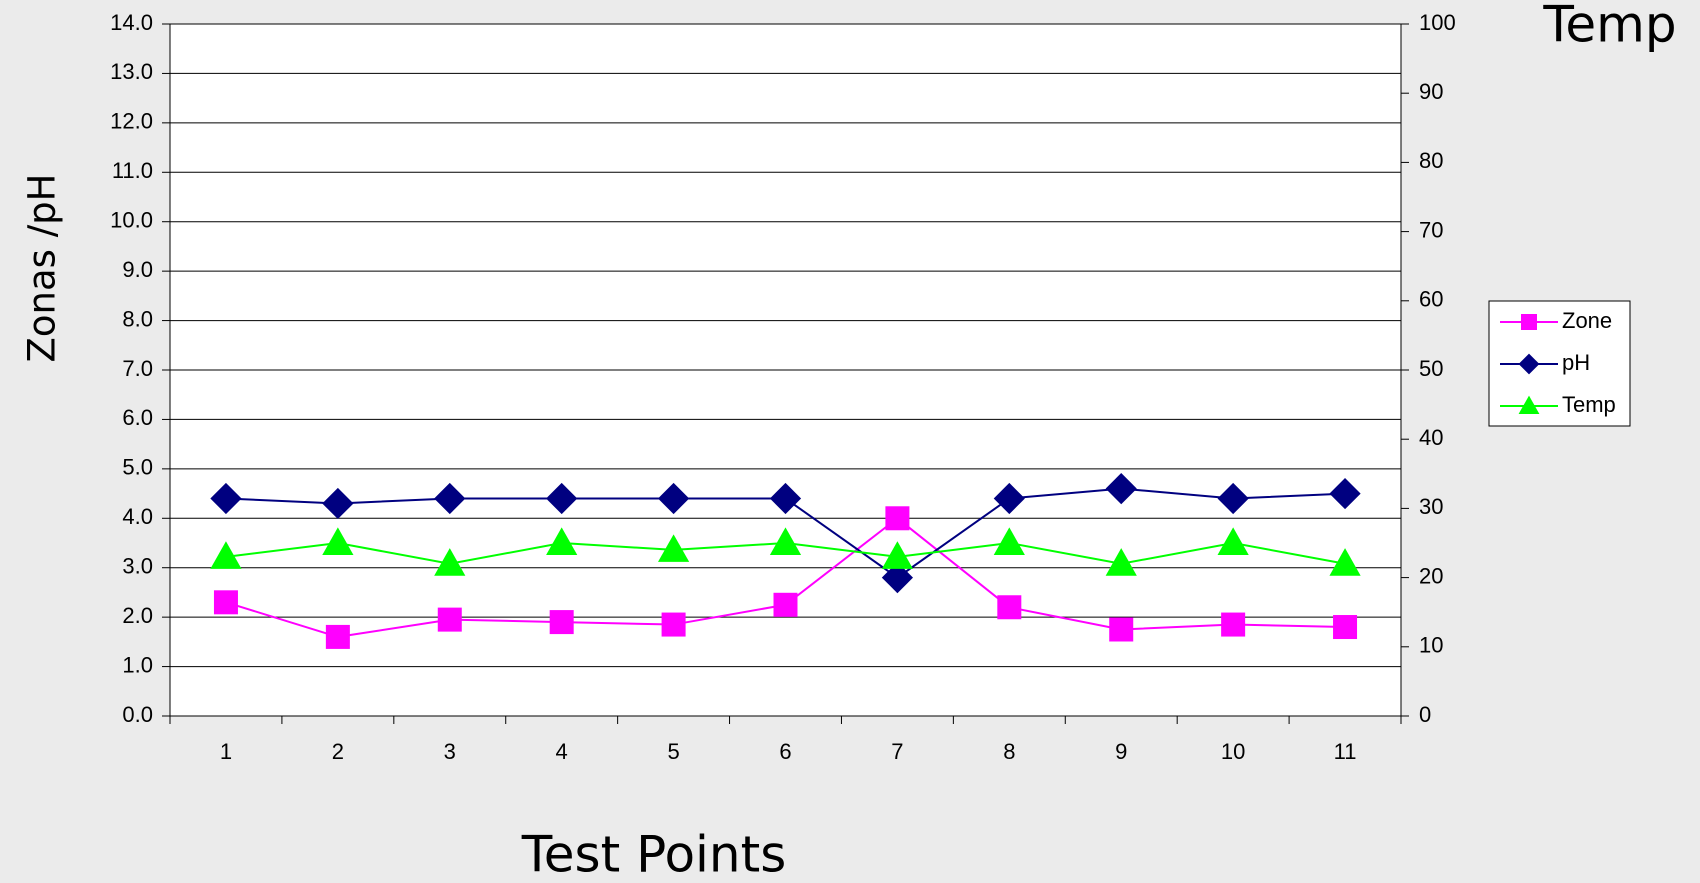 The height and width of the screenshot is (883, 1700). I want to click on x-tick-label: 10, so click(1233, 751).